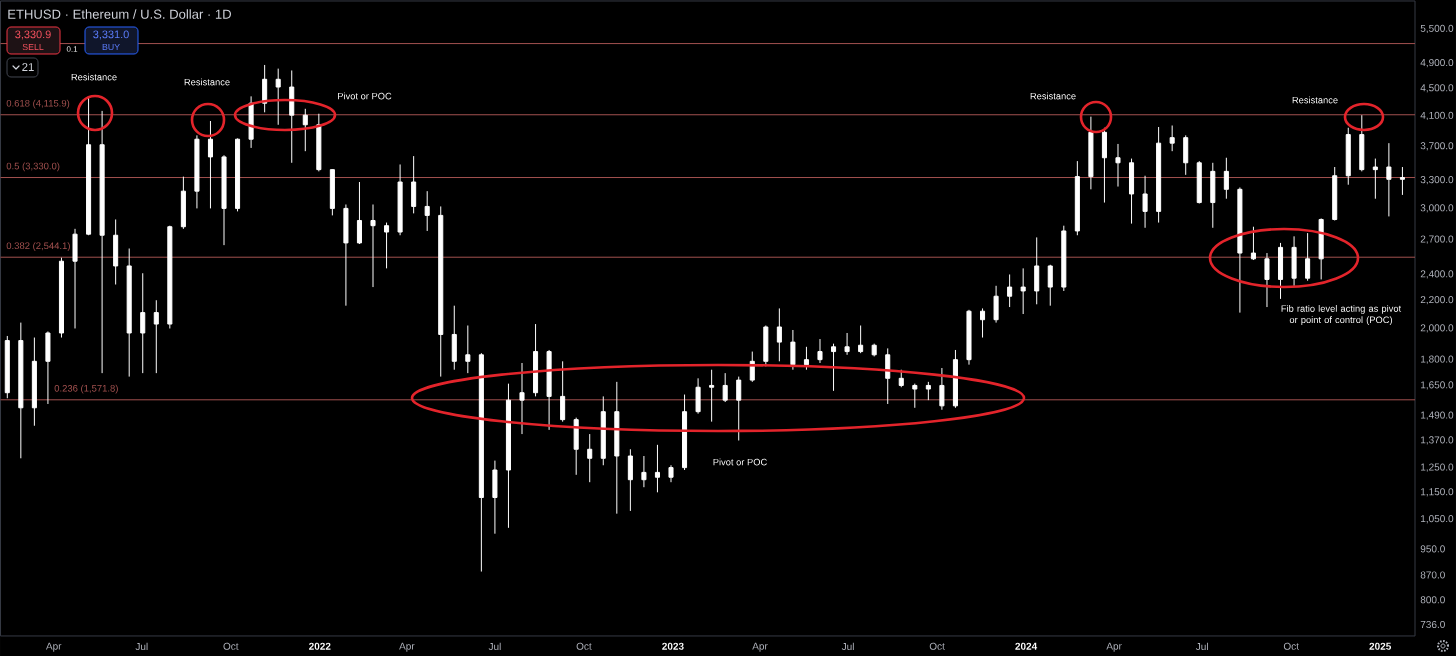  What do you see at coordinates (1437, 385) in the screenshot?
I see `y-tick-label: 1,650.0` at bounding box center [1437, 385].